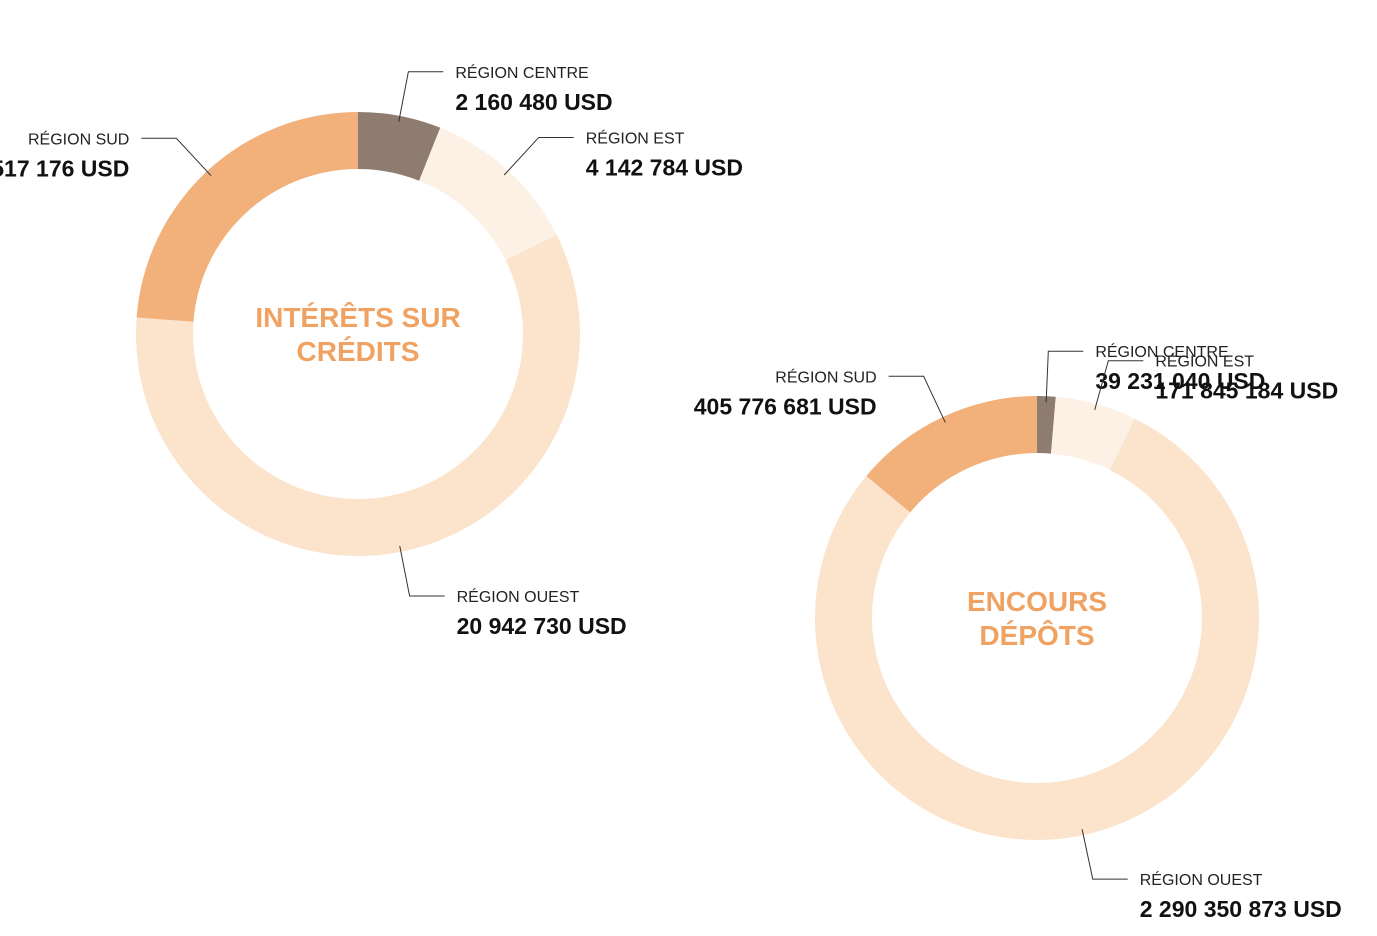  I want to click on value-label: 20 942 730 USD, so click(542, 626).